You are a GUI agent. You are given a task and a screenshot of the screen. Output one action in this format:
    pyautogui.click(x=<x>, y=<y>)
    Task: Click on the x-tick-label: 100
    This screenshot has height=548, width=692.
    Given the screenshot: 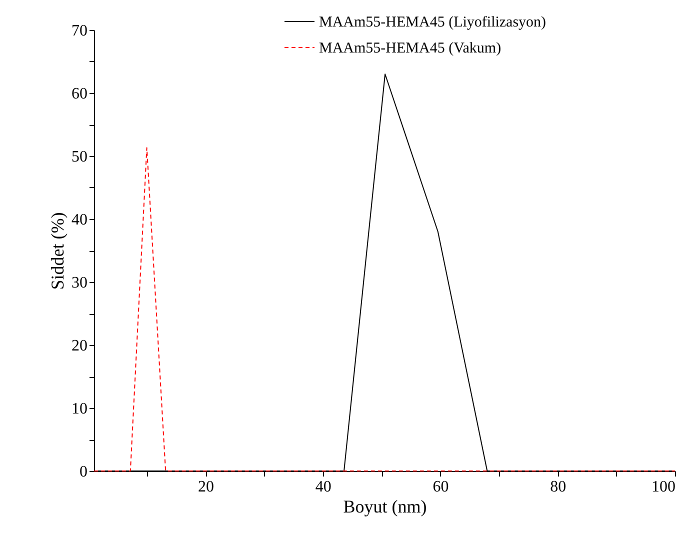 What is the action you would take?
    pyautogui.click(x=664, y=487)
    